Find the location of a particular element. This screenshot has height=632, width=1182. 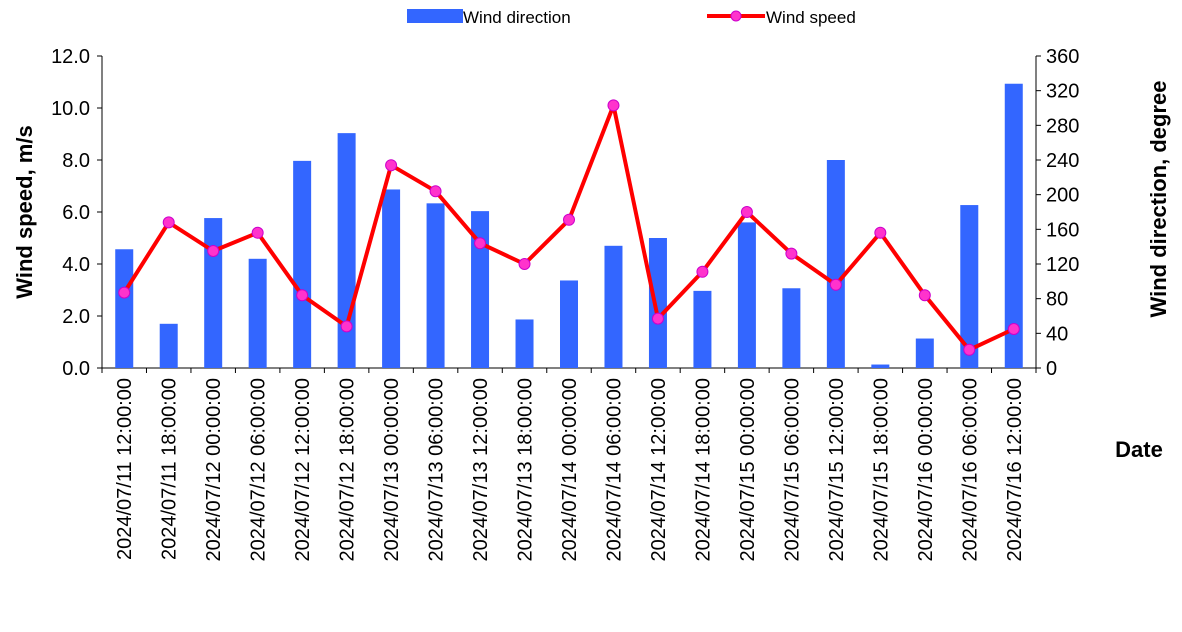

x-tick-label: 2024/07/15 00:00:00 is located at coordinates (748, 470).